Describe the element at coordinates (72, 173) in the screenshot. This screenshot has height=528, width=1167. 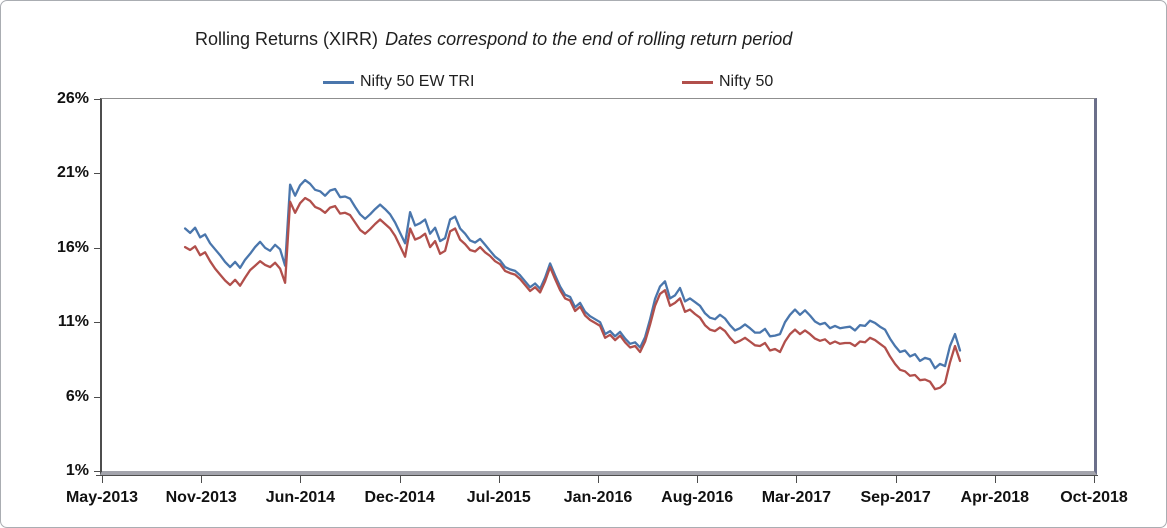
I see `y-axis-label: 21%` at that location.